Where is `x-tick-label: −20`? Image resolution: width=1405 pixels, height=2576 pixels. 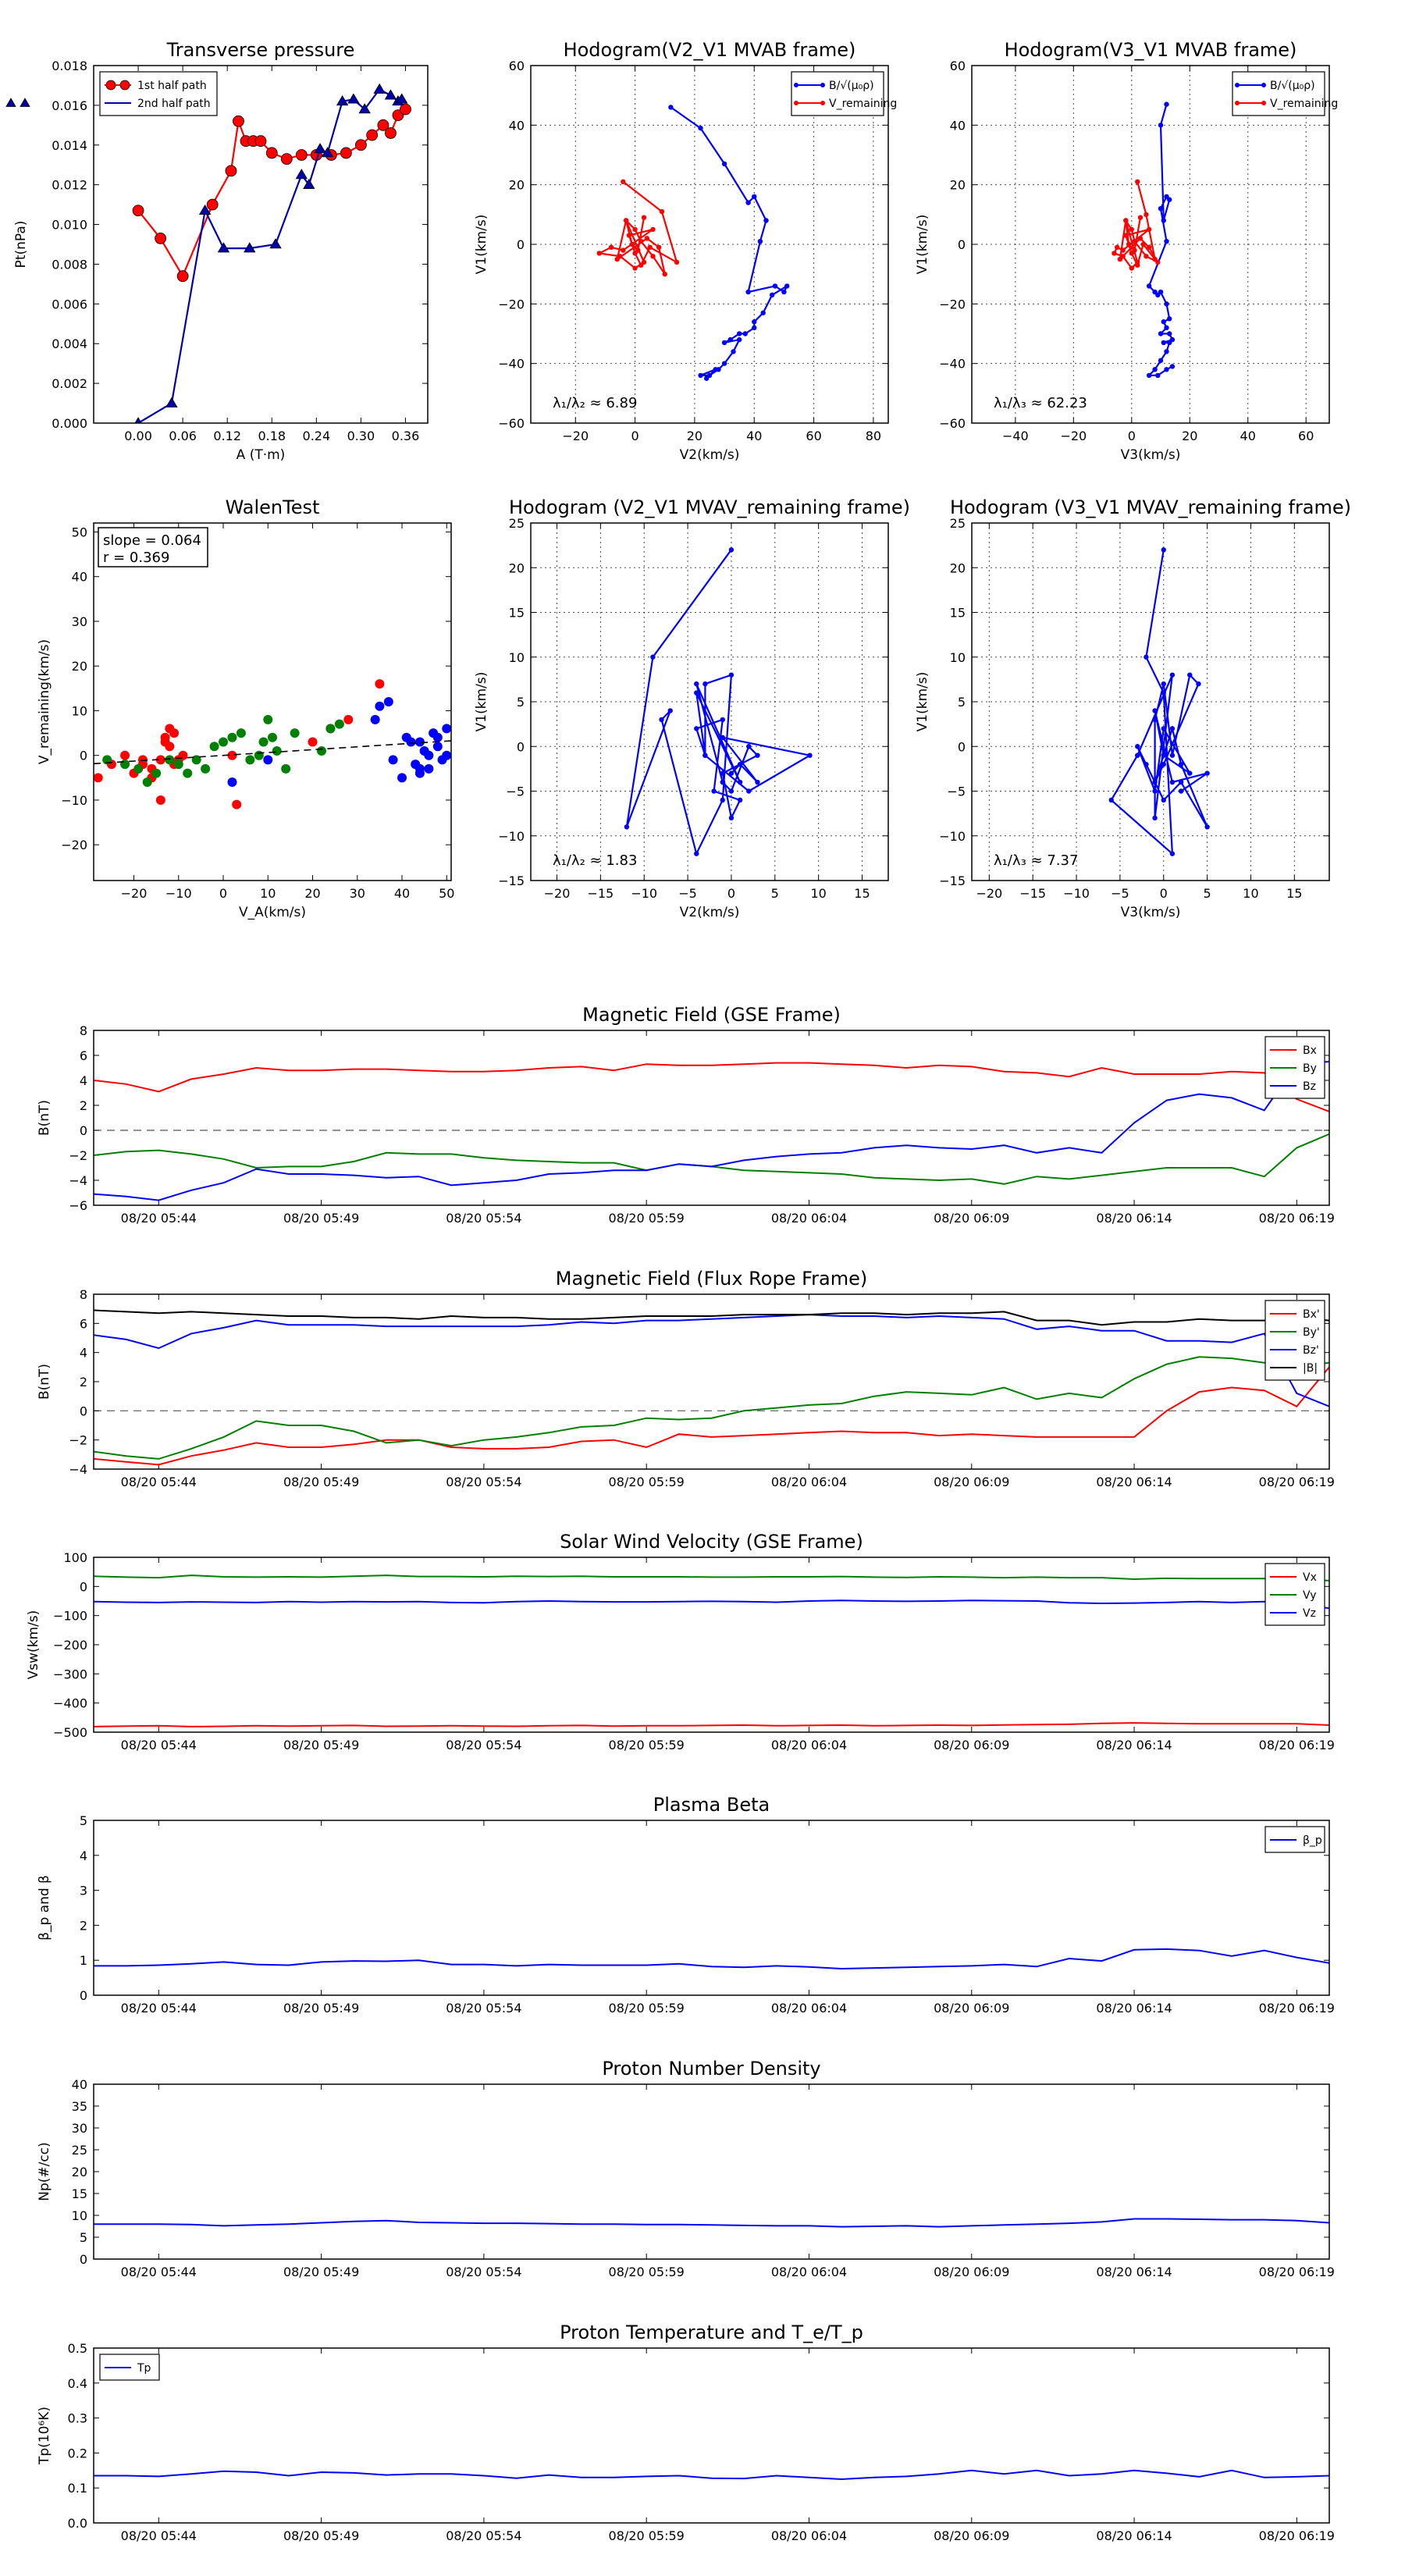
x-tick-label: −20 is located at coordinates (575, 436).